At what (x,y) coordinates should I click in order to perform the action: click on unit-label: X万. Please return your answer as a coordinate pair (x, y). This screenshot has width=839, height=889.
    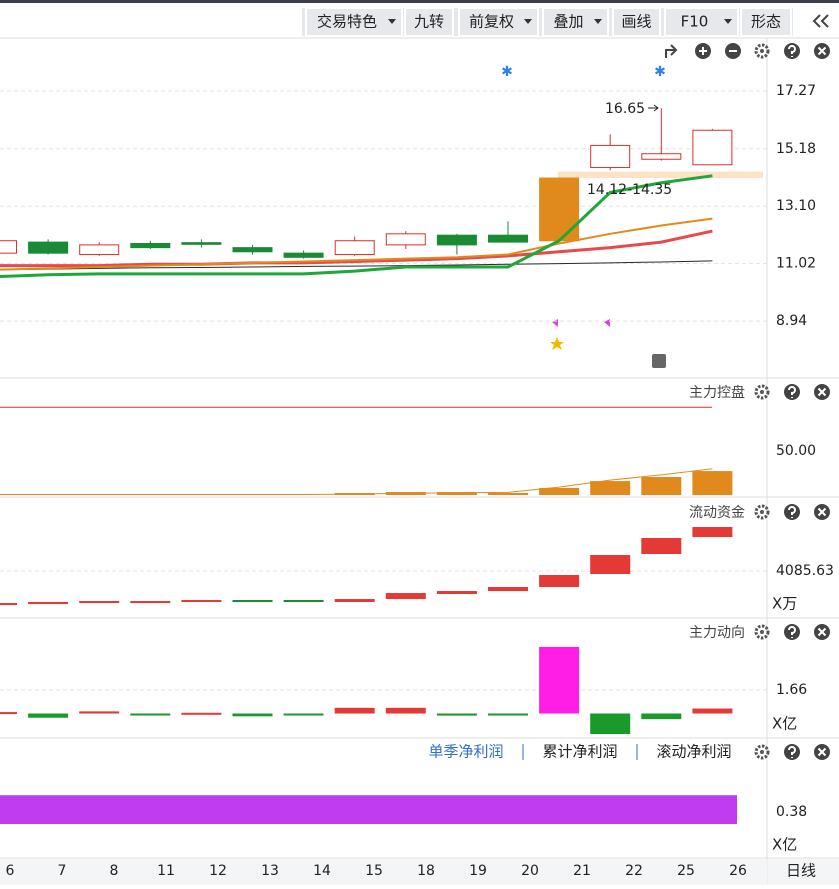
    Looking at the image, I should click on (784, 604).